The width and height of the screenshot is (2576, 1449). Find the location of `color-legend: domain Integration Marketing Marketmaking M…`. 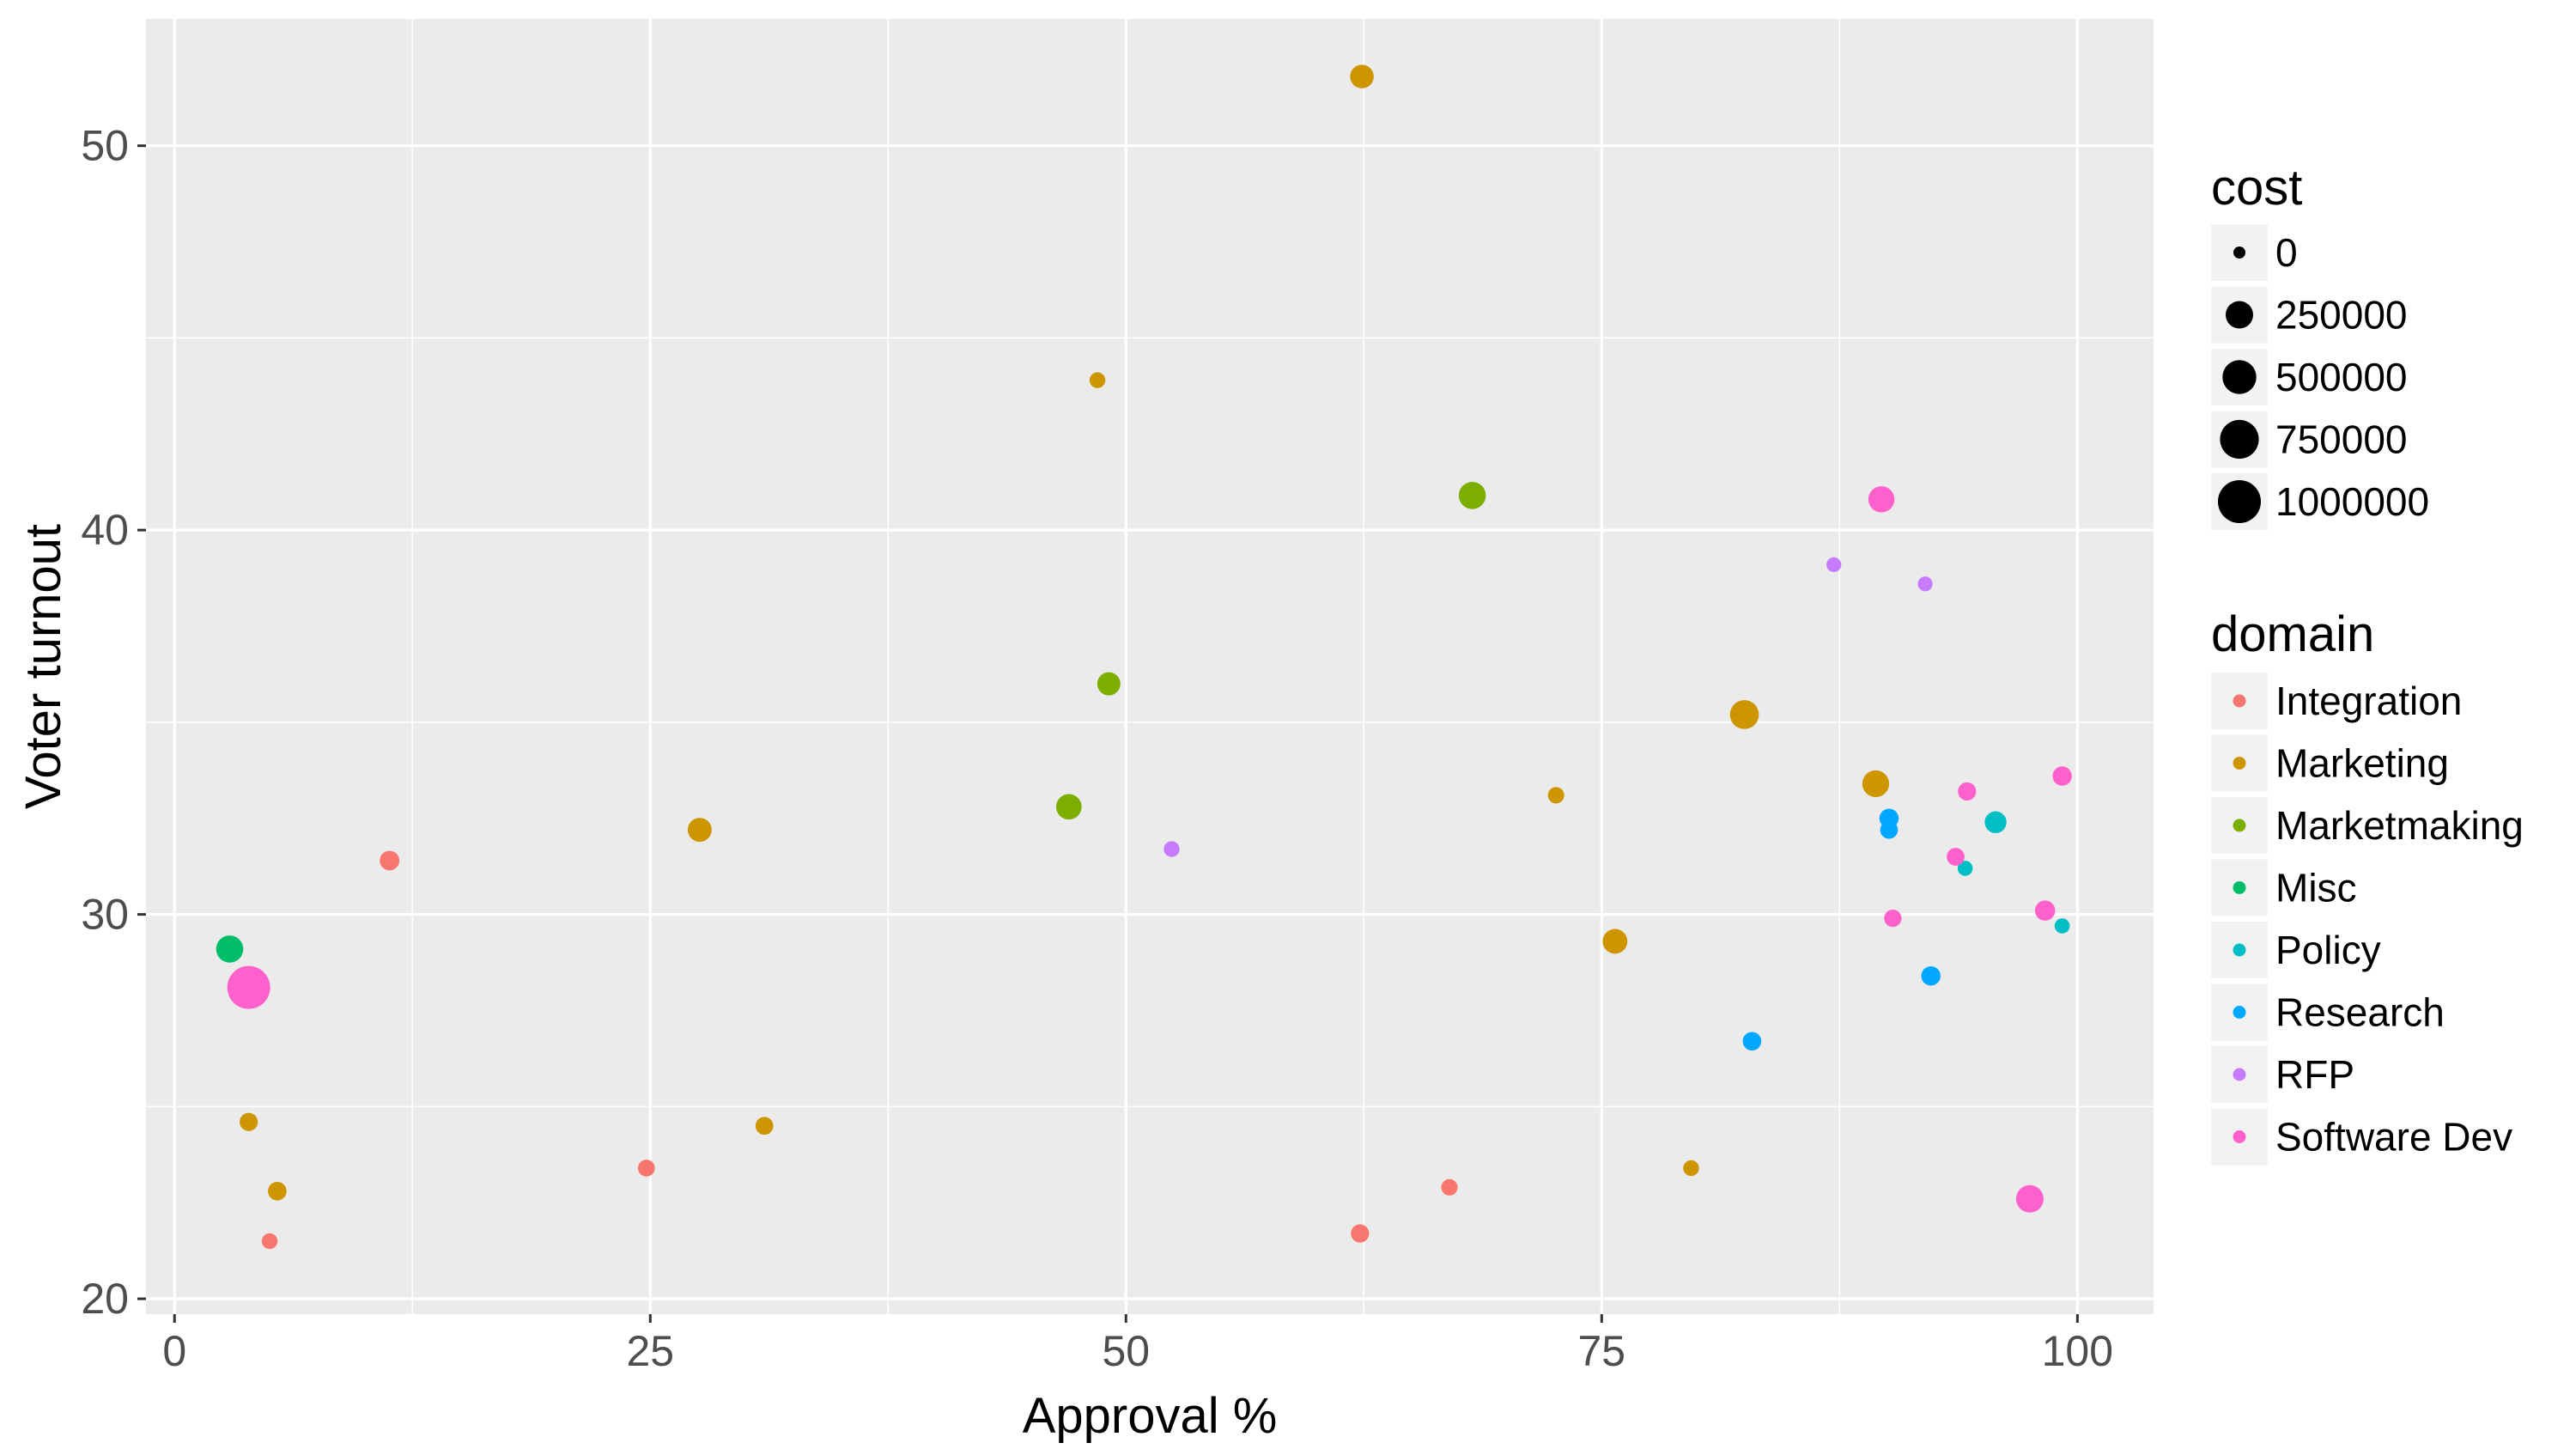

color-legend: domain Integration Marketing Marketmaking M… is located at coordinates (2368, 886).